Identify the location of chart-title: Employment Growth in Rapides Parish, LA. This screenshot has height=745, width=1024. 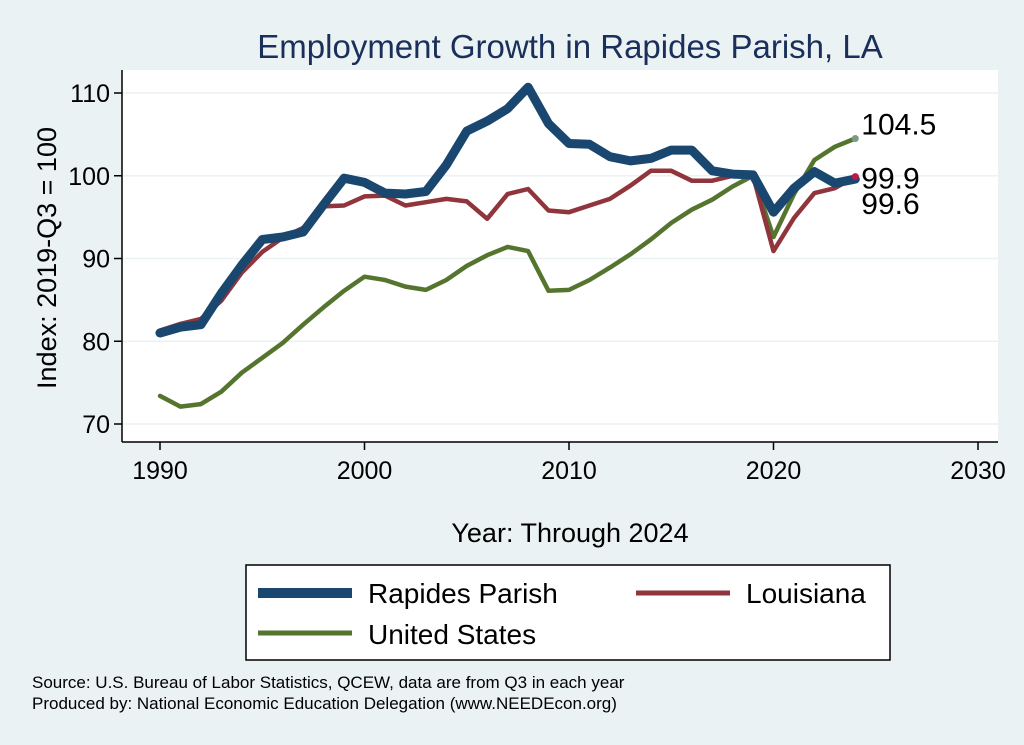
(569, 46).